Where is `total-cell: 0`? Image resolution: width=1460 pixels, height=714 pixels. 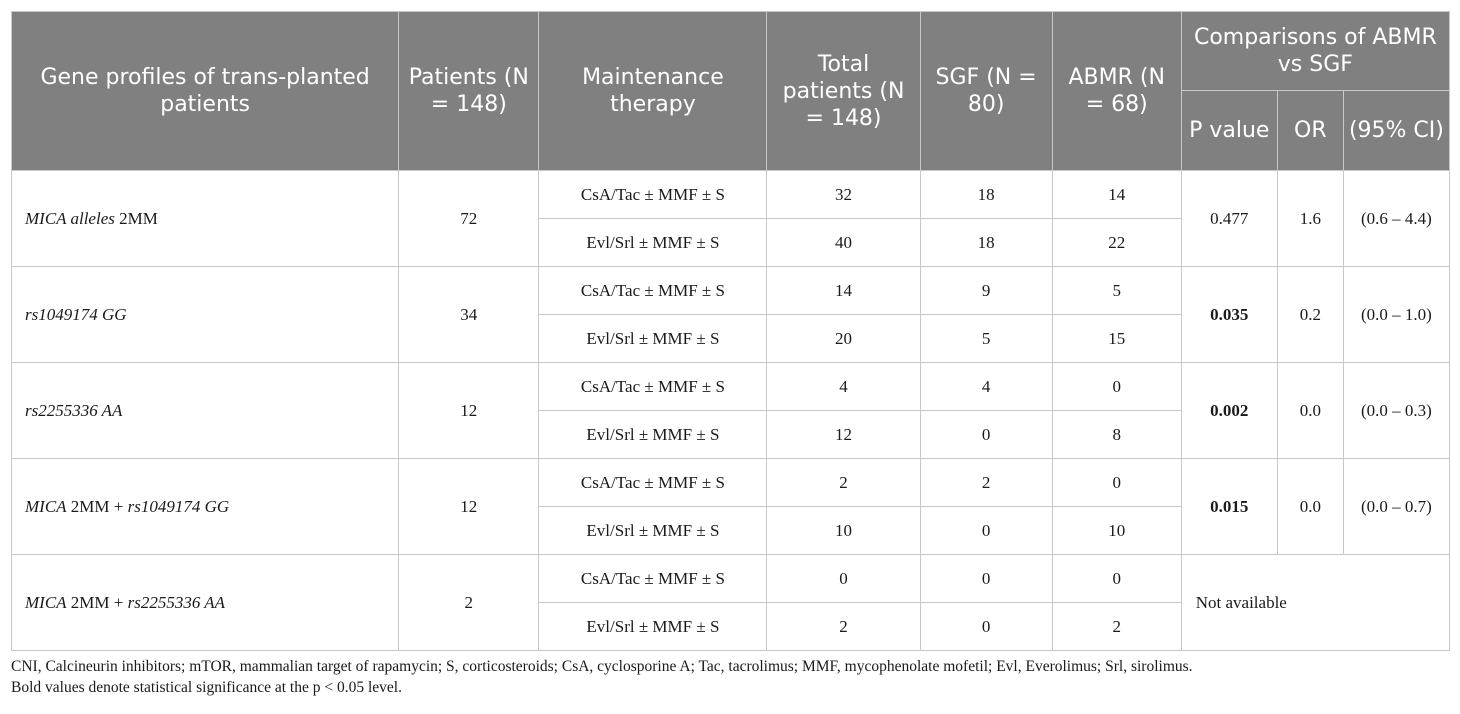 total-cell: 0 is located at coordinates (843, 578).